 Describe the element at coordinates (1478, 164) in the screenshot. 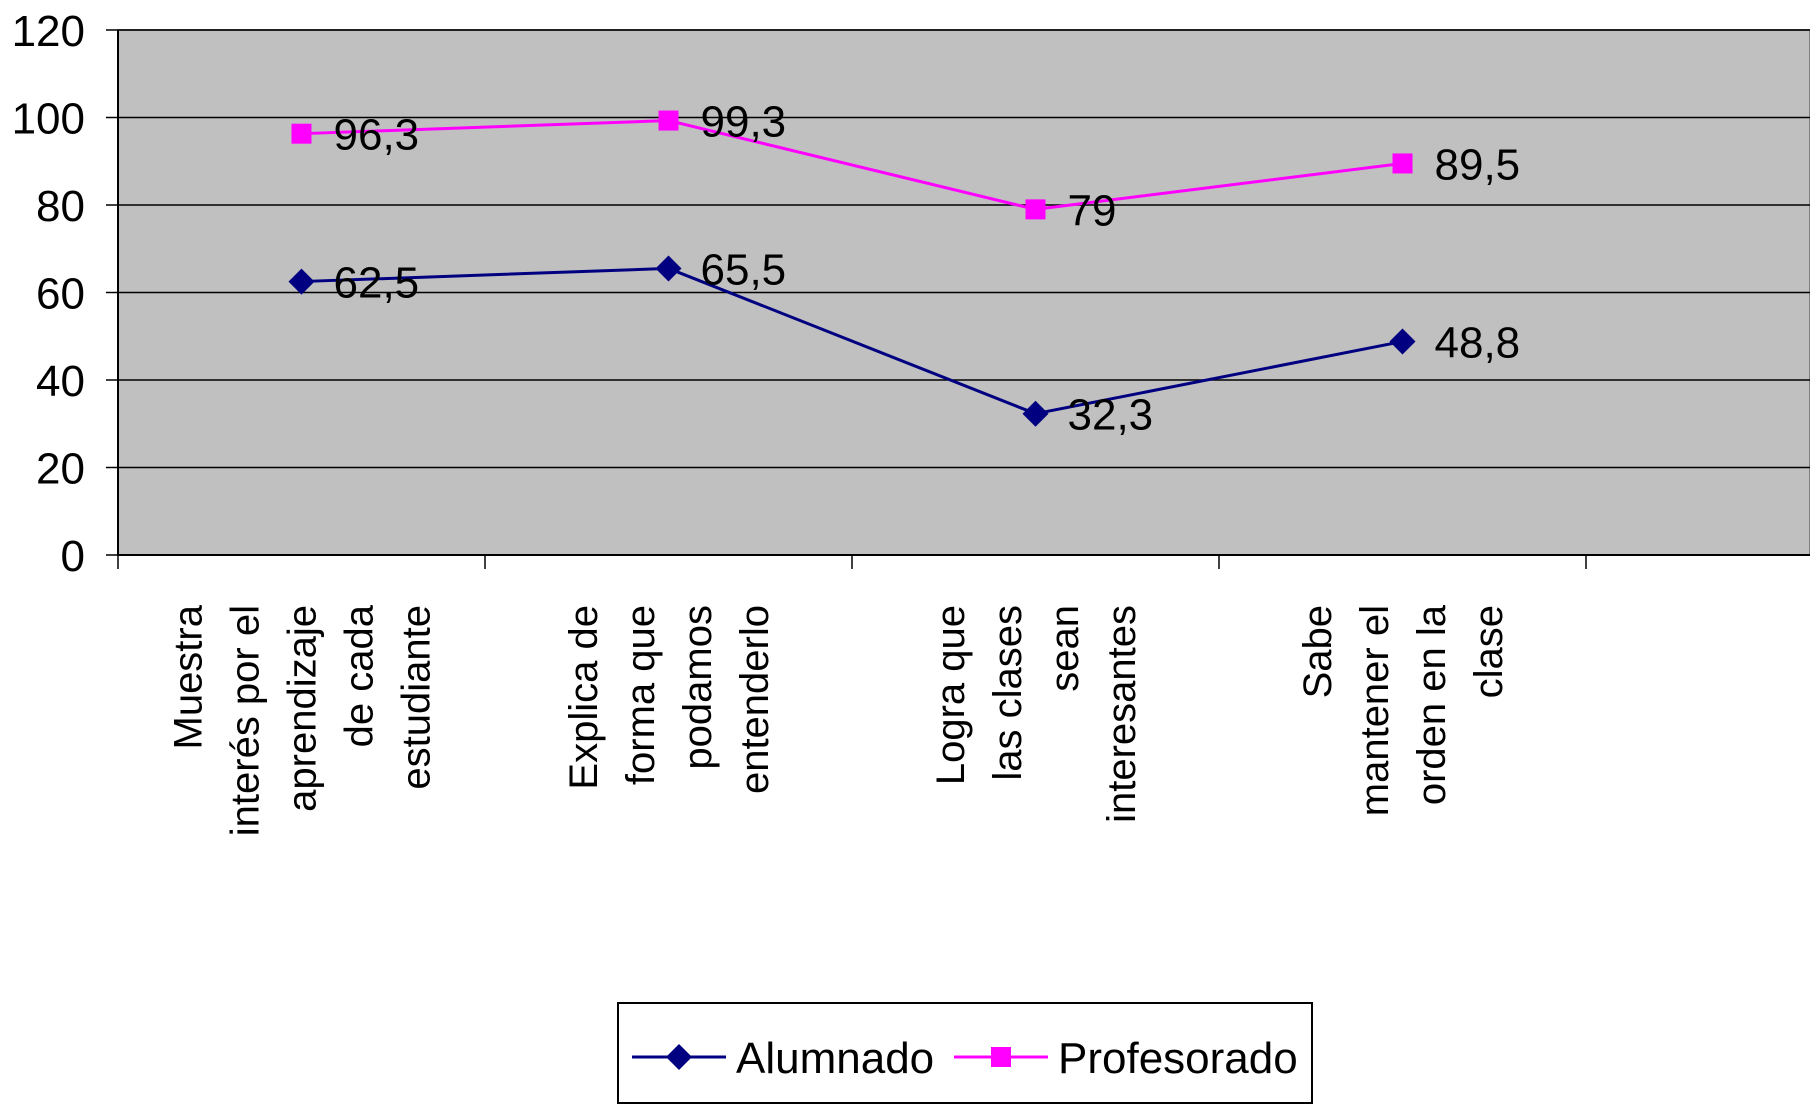

I see `data-label: 89,5` at that location.